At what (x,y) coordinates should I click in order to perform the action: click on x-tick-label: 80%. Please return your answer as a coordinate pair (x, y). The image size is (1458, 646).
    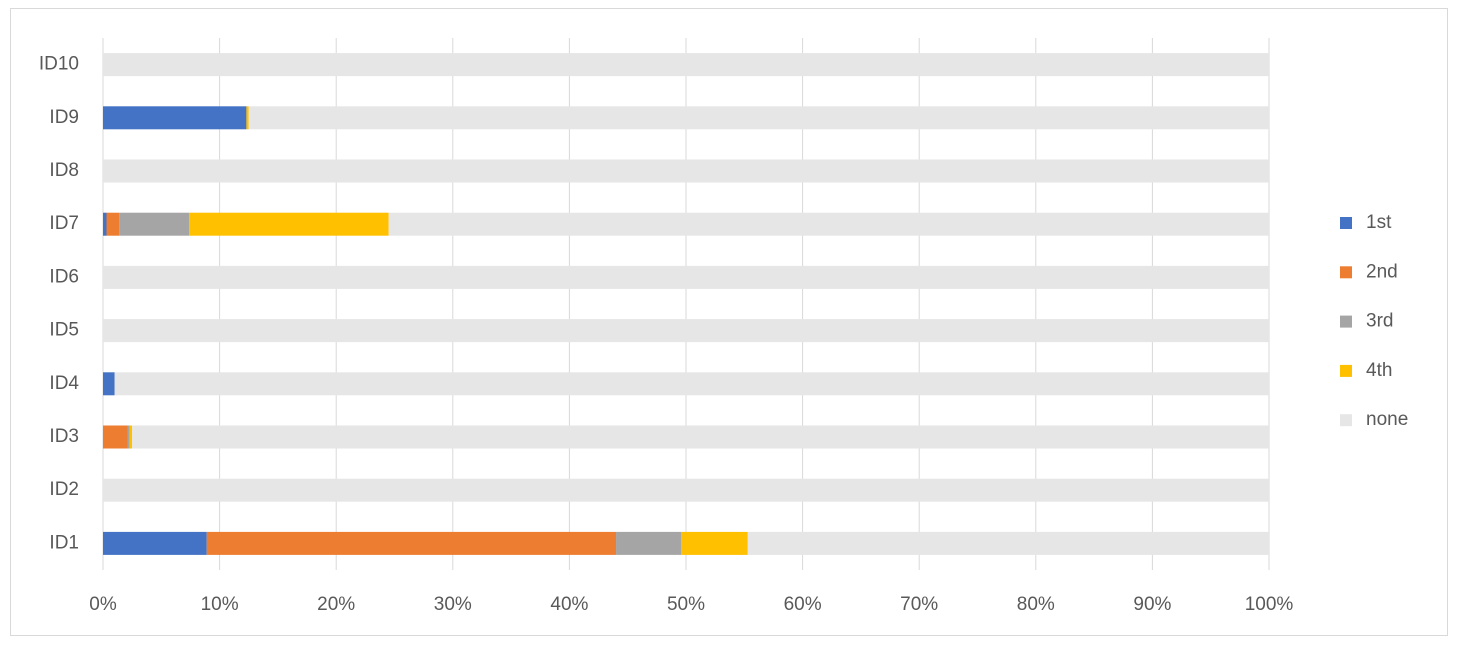
    Looking at the image, I should click on (1036, 604).